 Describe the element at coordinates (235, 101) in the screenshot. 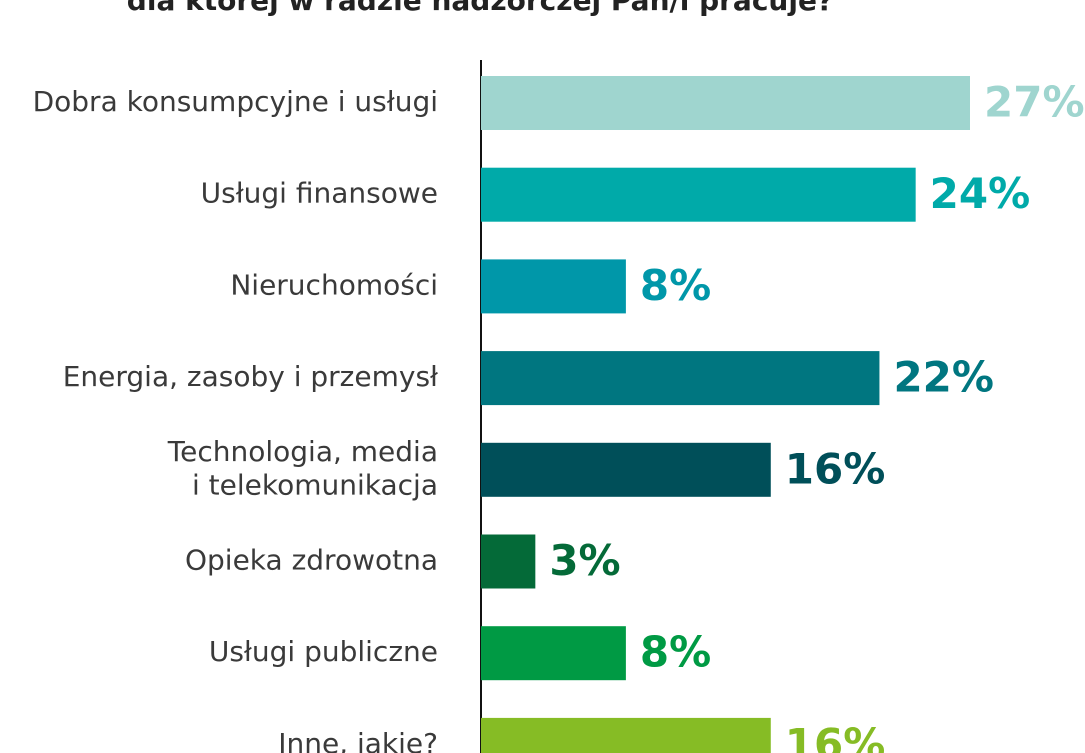

I see `category-label: Dobra konsumpcyjne i usługi` at that location.